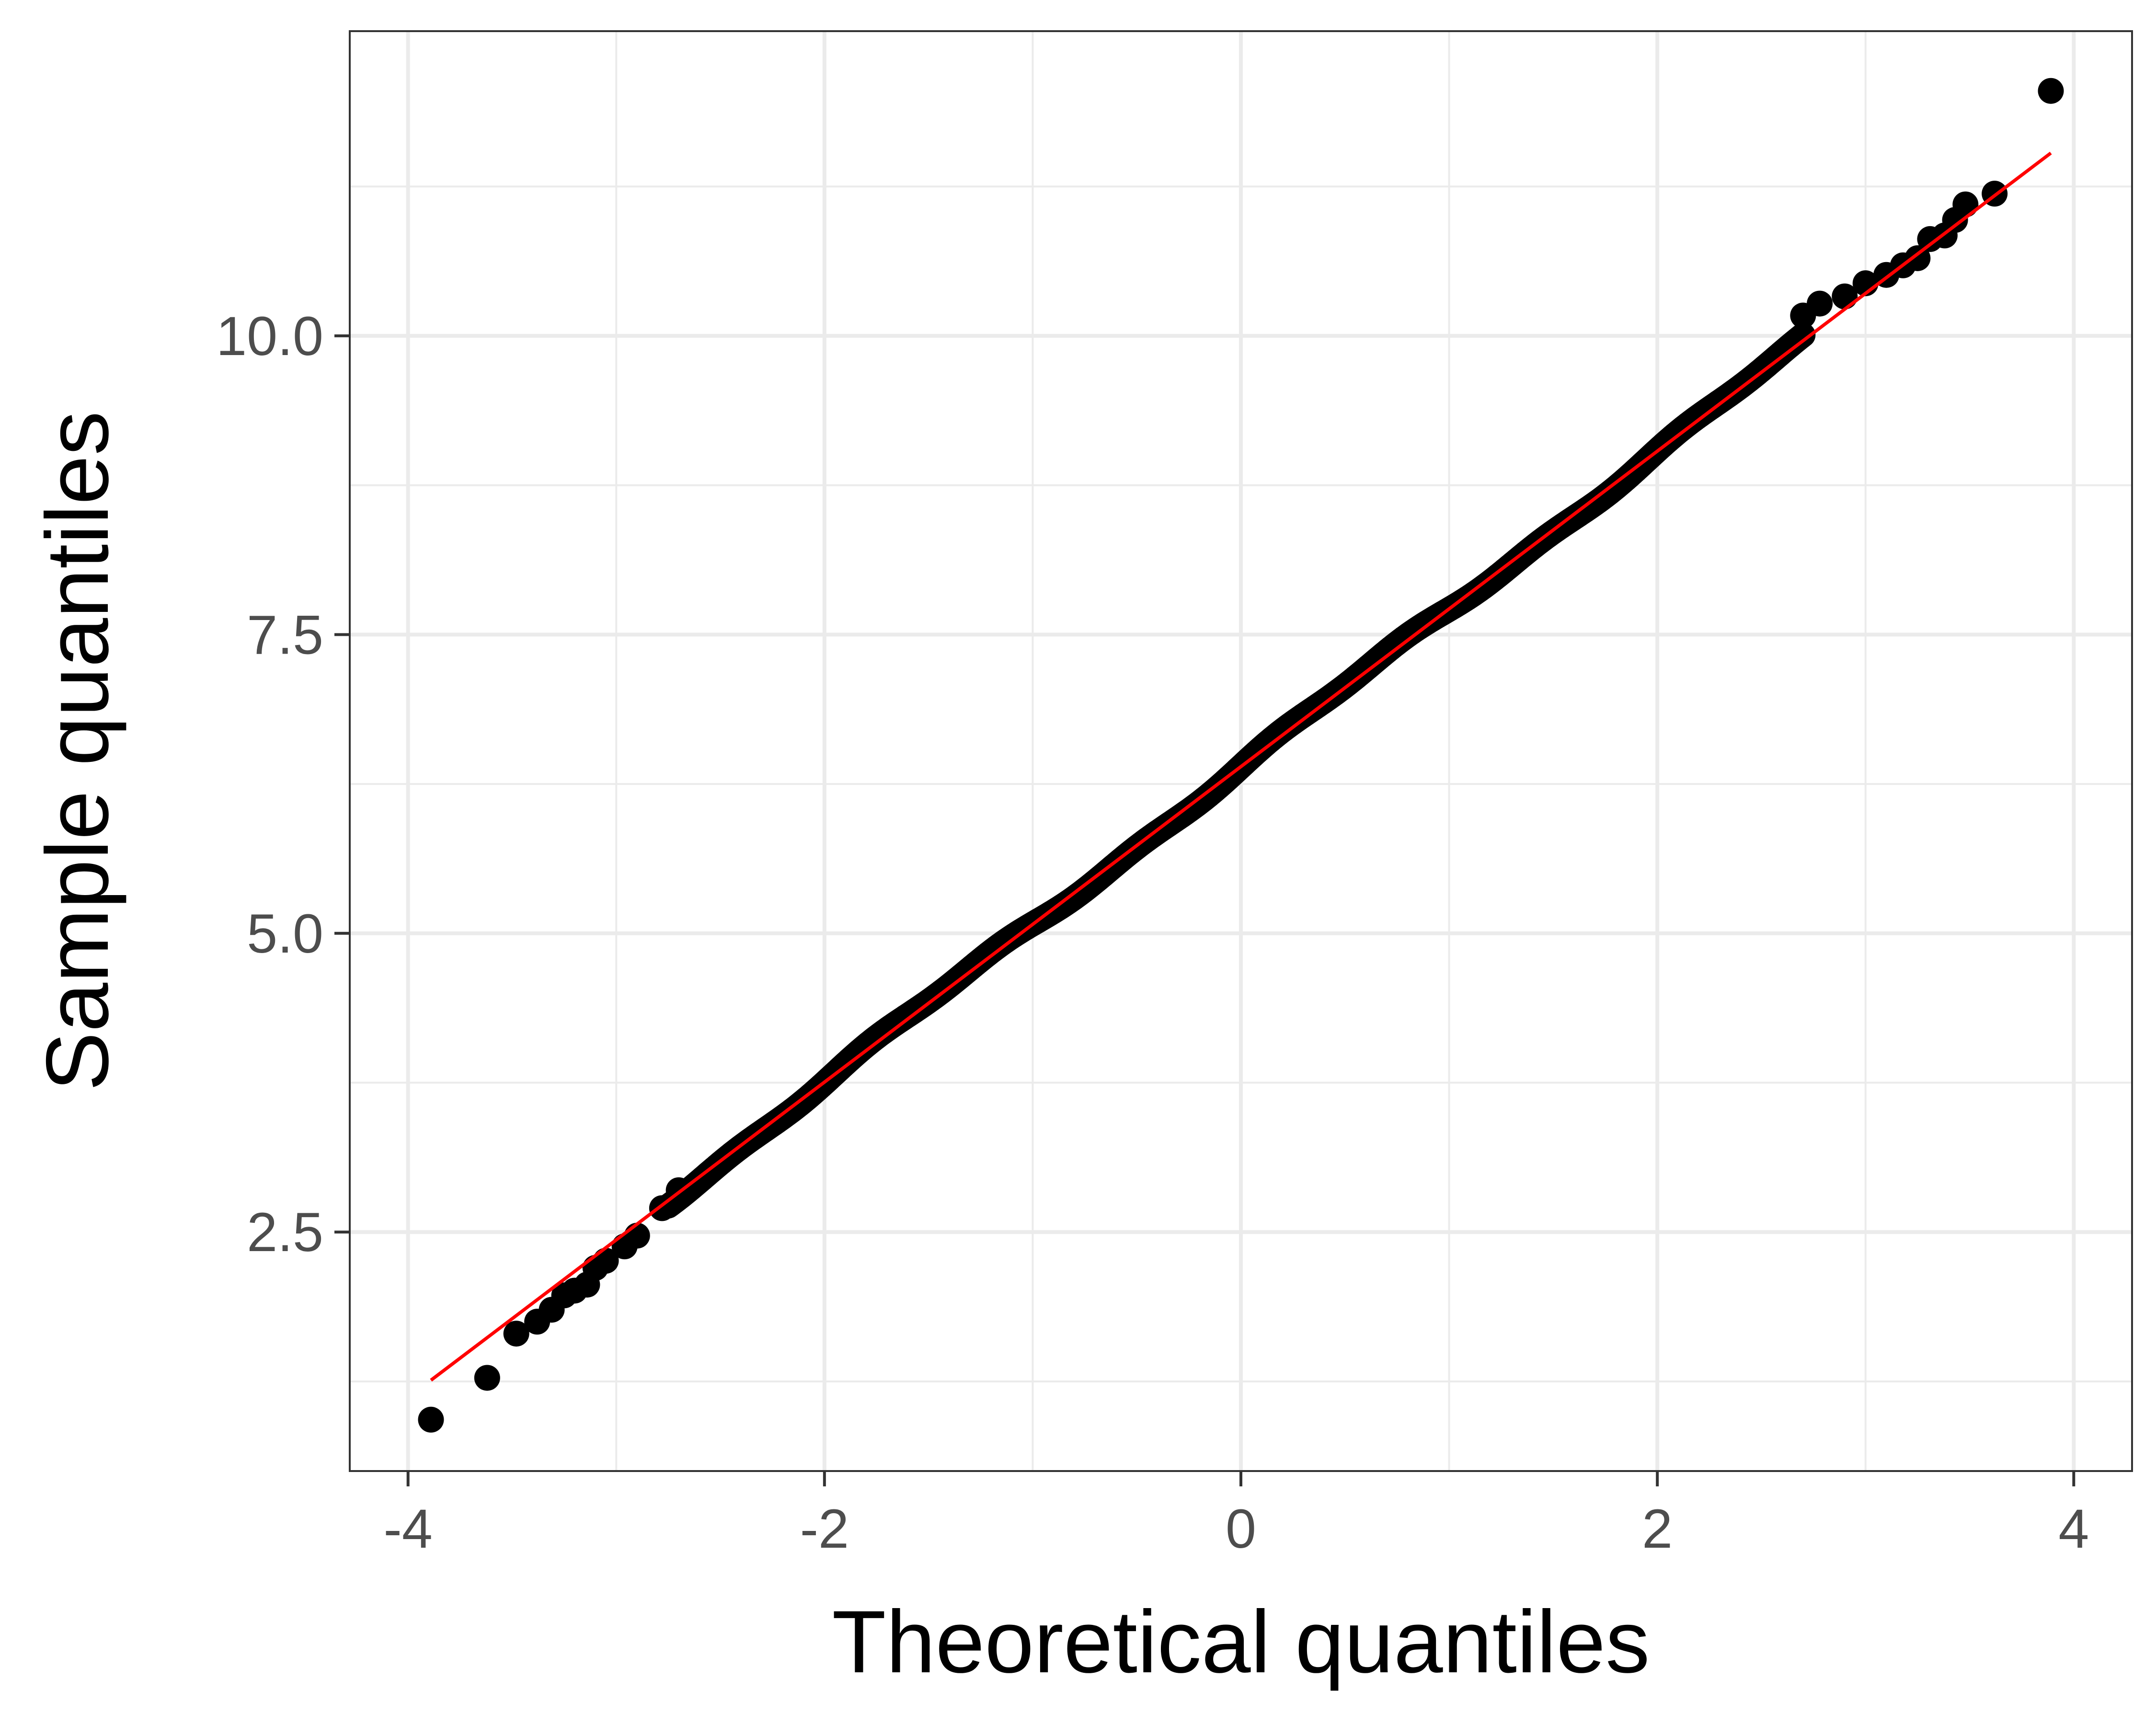 The height and width of the screenshot is (1725, 2156). I want to click on y-tick-label: 5.0, so click(285, 934).